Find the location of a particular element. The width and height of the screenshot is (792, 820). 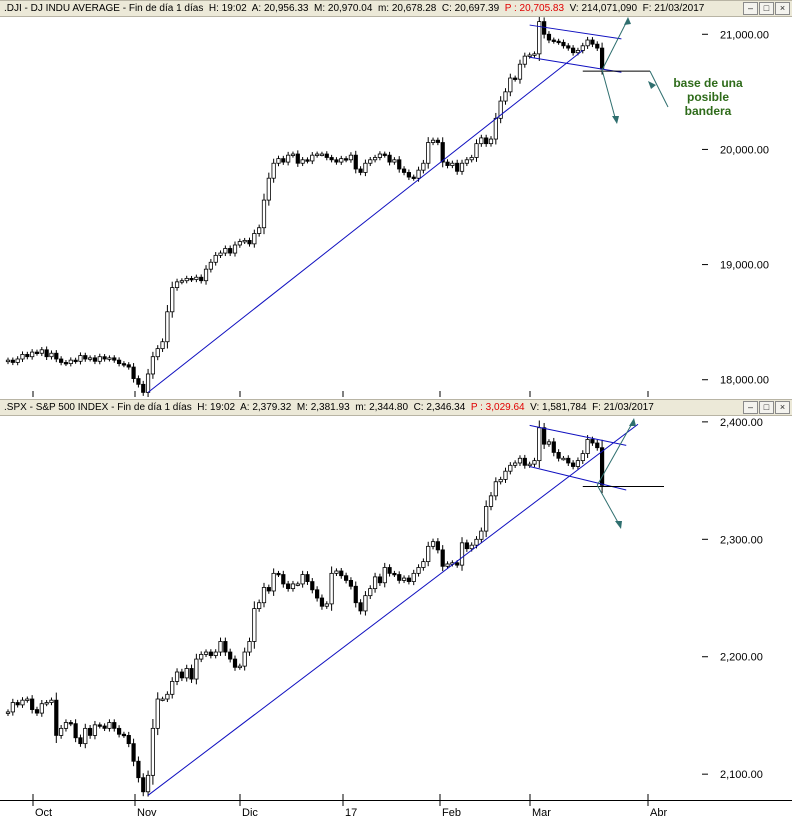

x-tick-label: Nov is located at coordinates (147, 813).